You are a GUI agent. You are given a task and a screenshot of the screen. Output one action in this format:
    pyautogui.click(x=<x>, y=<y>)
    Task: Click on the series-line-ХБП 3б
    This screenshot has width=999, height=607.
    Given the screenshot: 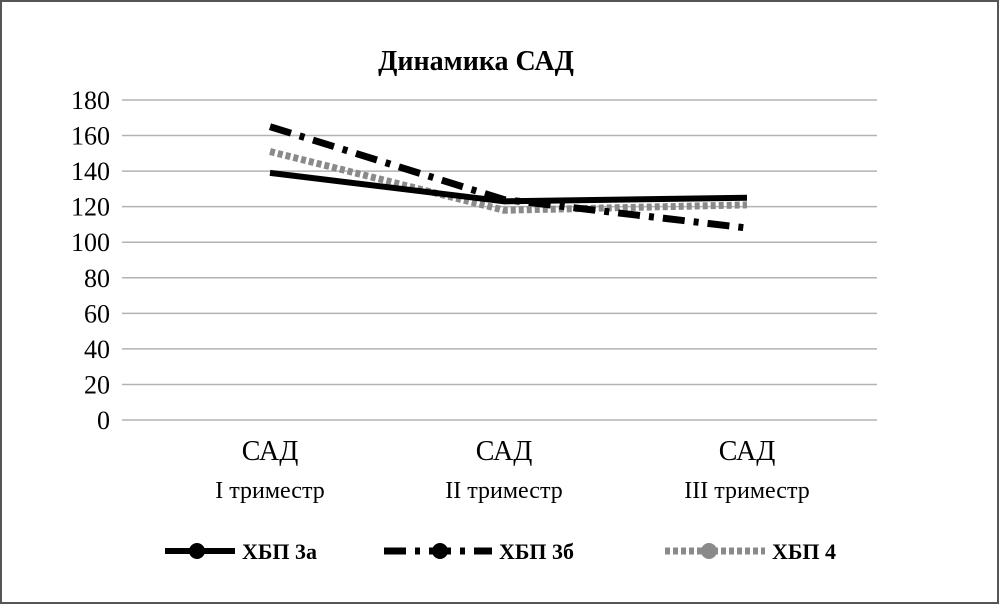 What is the action you would take?
    pyautogui.click(x=508, y=177)
    